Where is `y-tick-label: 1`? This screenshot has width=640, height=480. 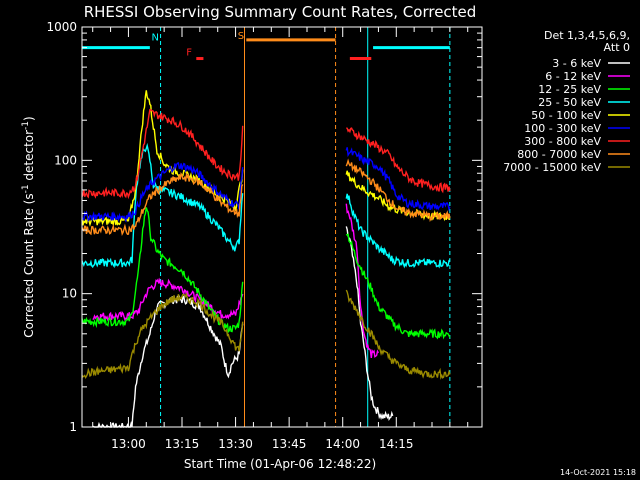
y-tick-label: 1 is located at coordinates (73, 427).